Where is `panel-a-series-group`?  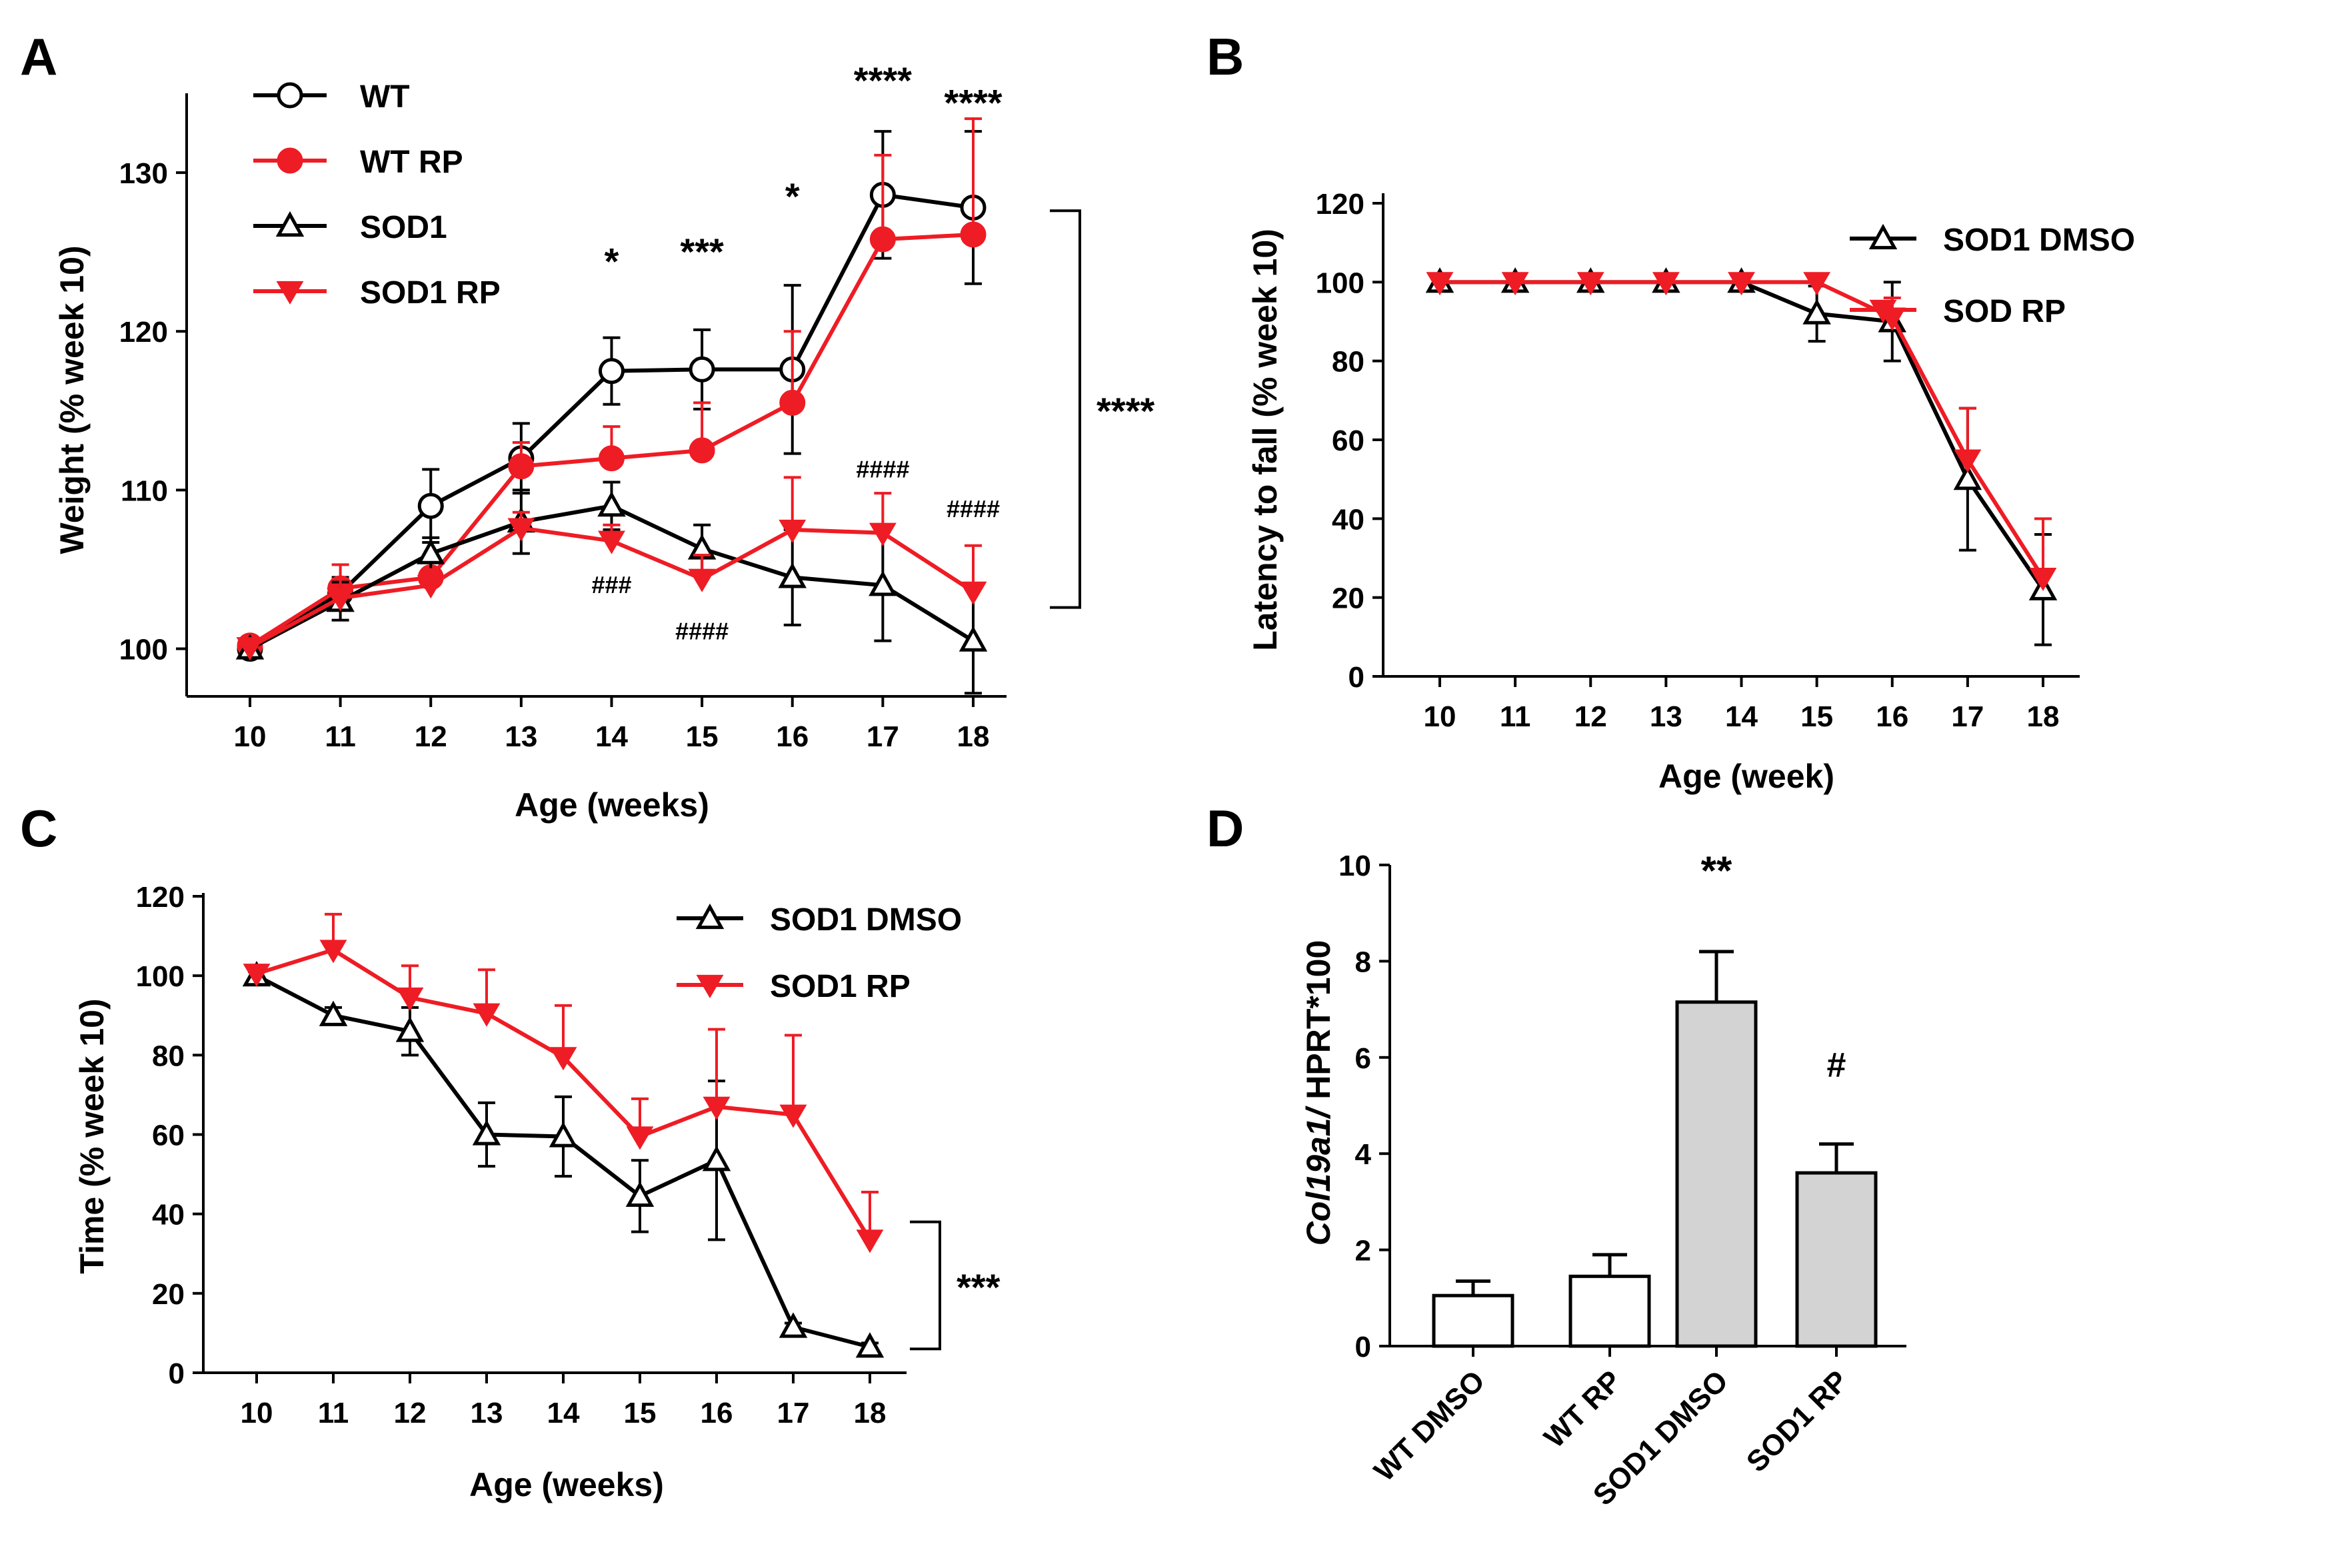 panel-a-series-group is located at coordinates (611, 406).